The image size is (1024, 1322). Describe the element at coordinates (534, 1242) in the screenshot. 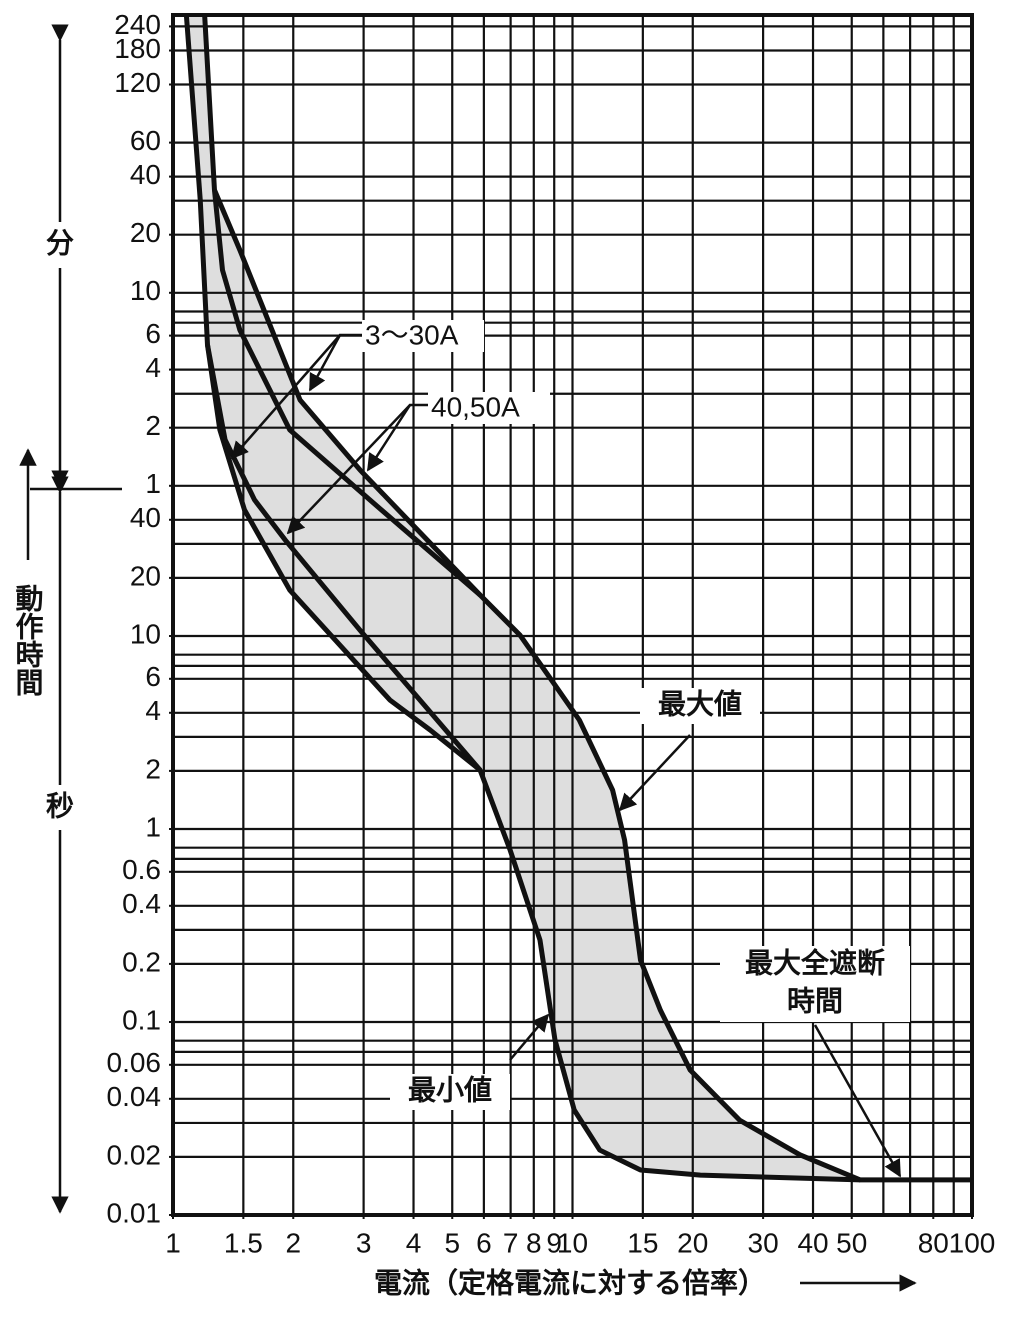

I see `x-tick-label: 8` at that location.